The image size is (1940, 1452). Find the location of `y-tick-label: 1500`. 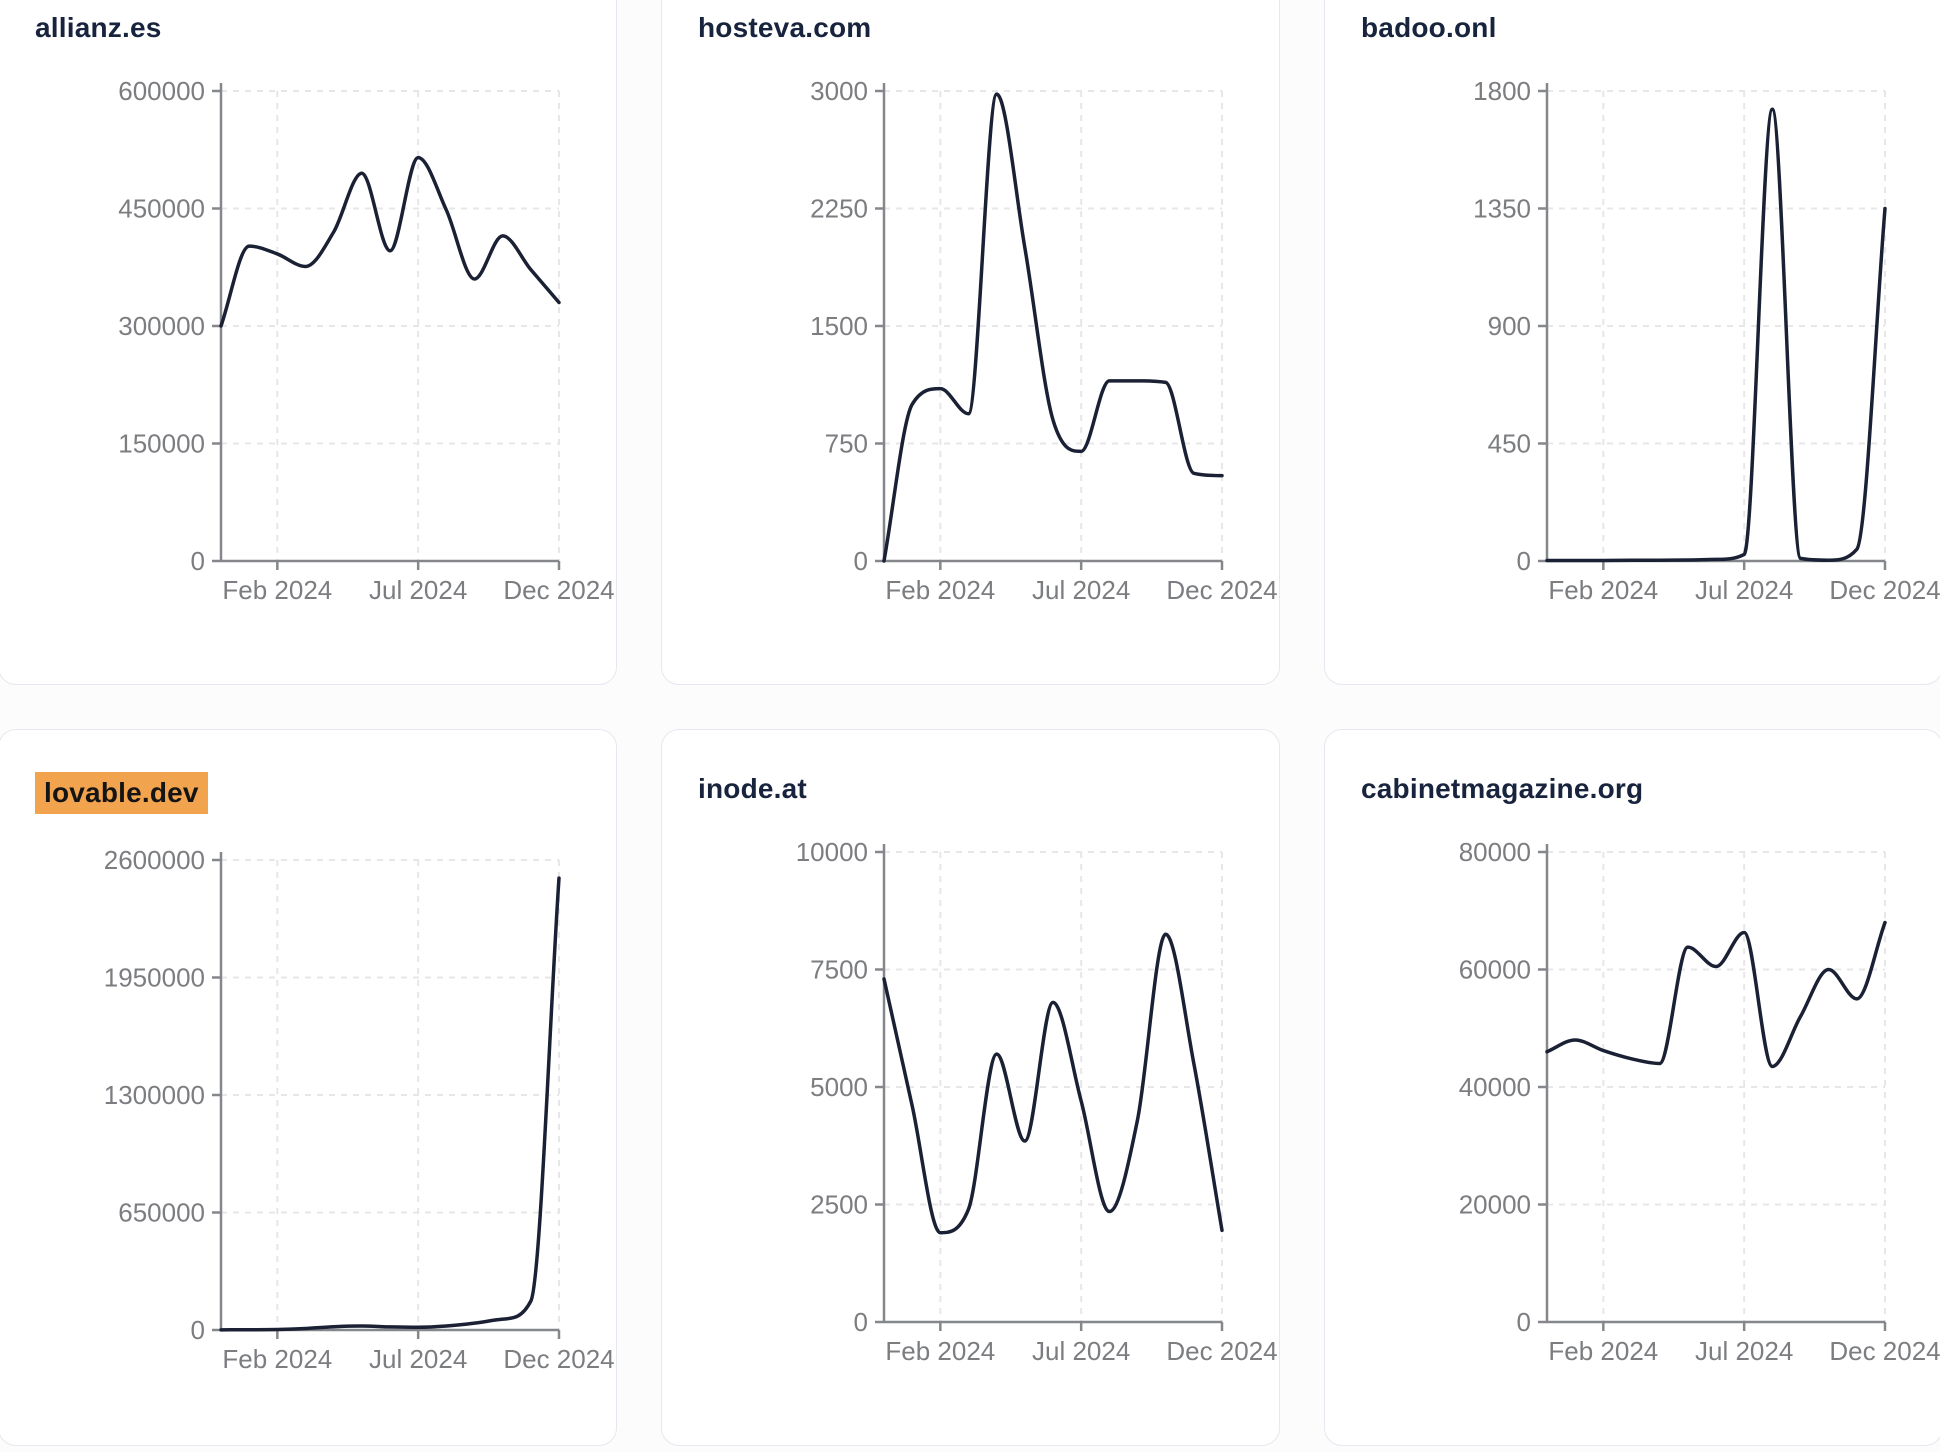

y-tick-label: 1500 is located at coordinates (839, 326).